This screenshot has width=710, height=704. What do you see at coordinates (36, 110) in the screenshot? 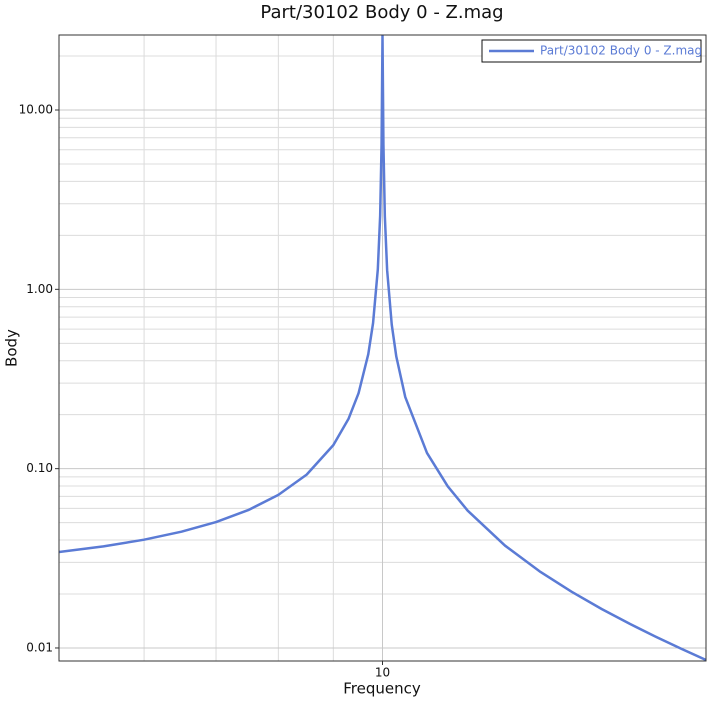
I see `y-tick-label: 10.00` at bounding box center [36, 110].